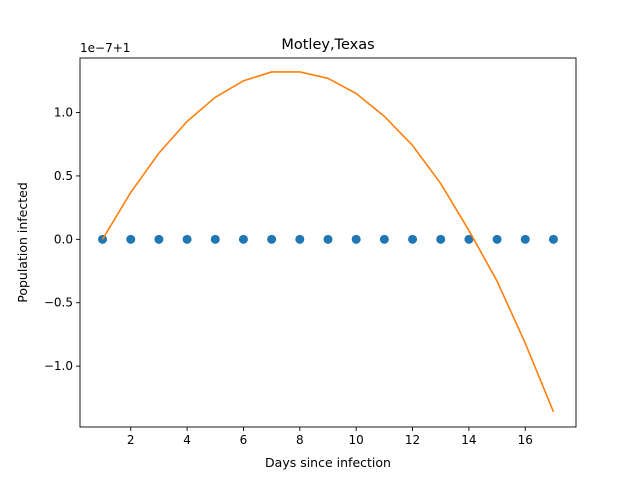 This screenshot has height=480, width=640. What do you see at coordinates (131, 440) in the screenshot?
I see `x-tick-label: 2` at bounding box center [131, 440].